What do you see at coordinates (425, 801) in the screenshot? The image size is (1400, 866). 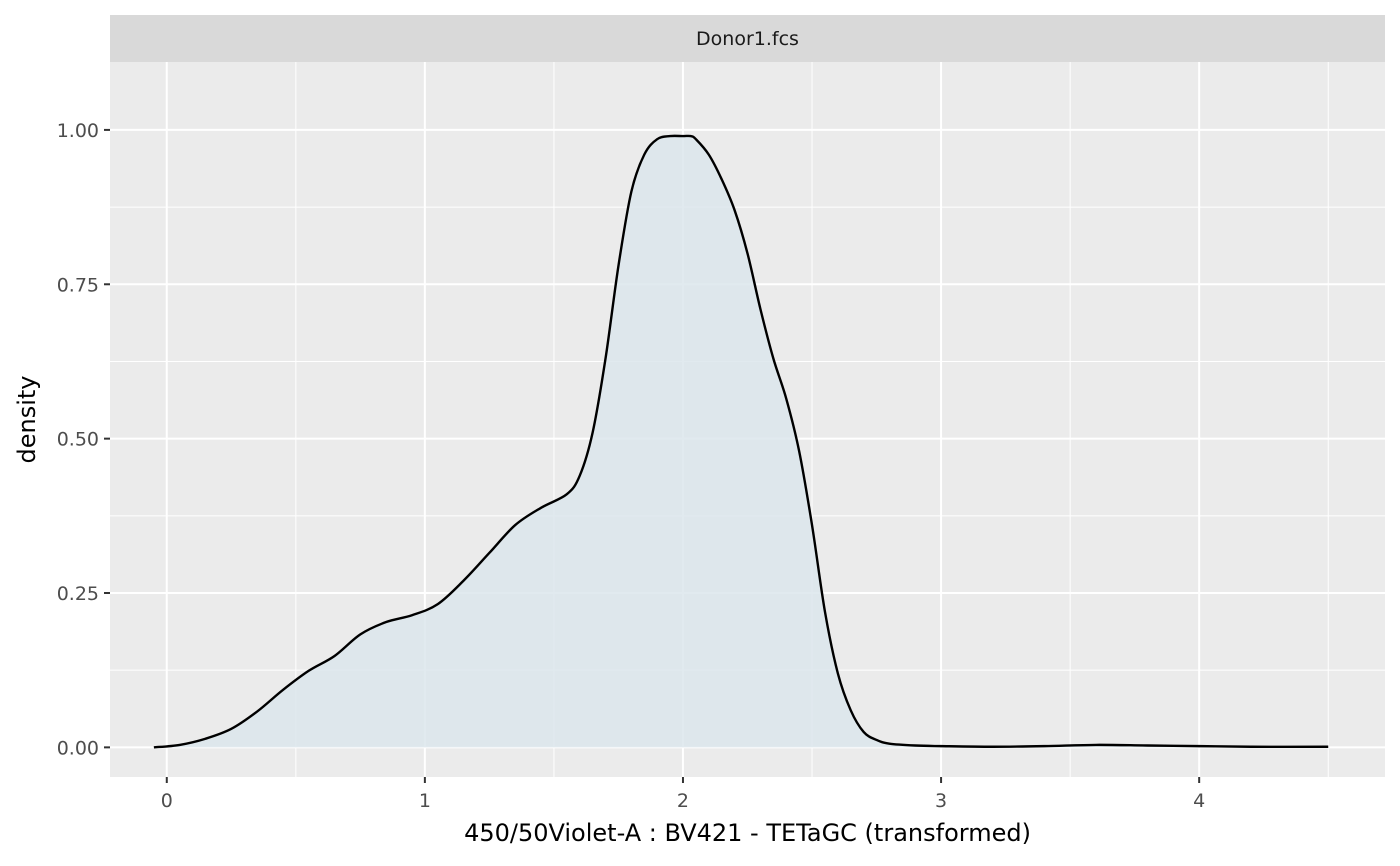 I see `x-tick-label: 1` at bounding box center [425, 801].